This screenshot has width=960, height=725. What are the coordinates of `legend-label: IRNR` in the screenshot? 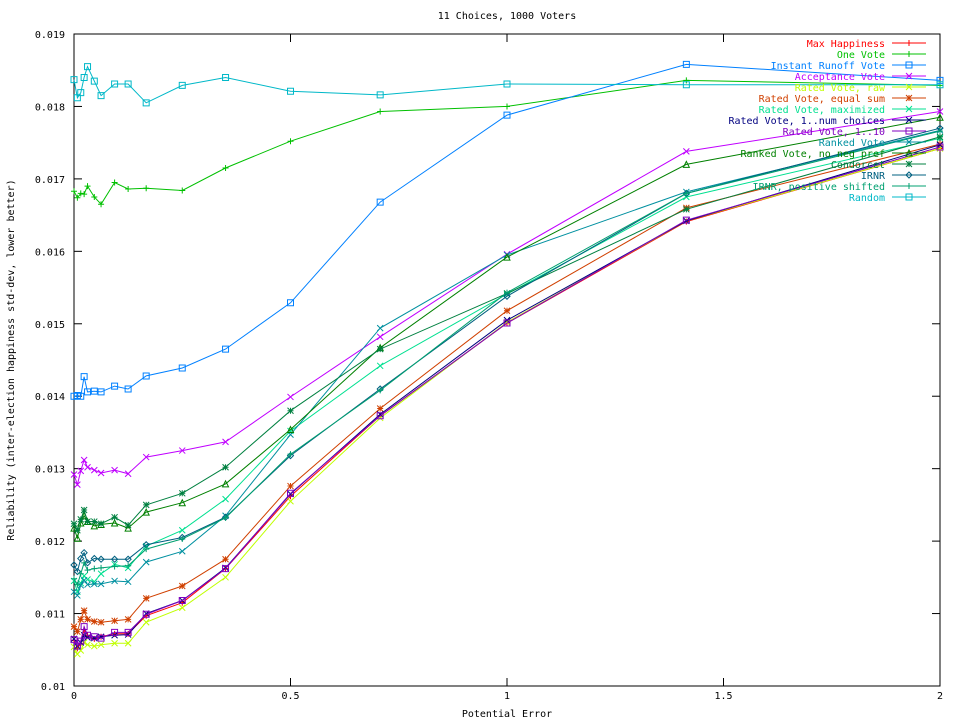 It's located at (873, 176).